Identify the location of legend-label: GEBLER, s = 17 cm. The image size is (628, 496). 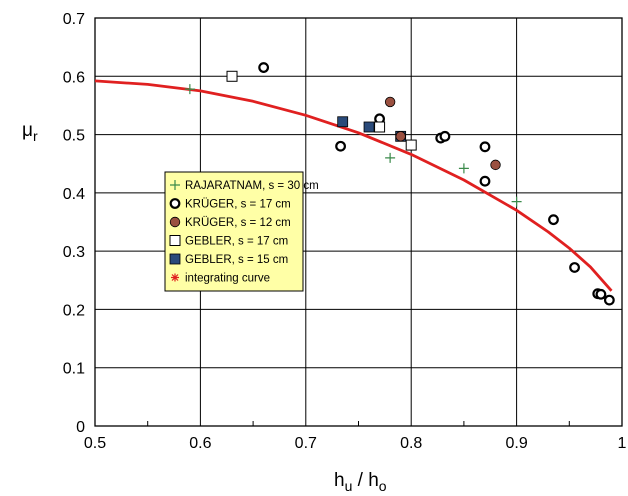
(236, 242).